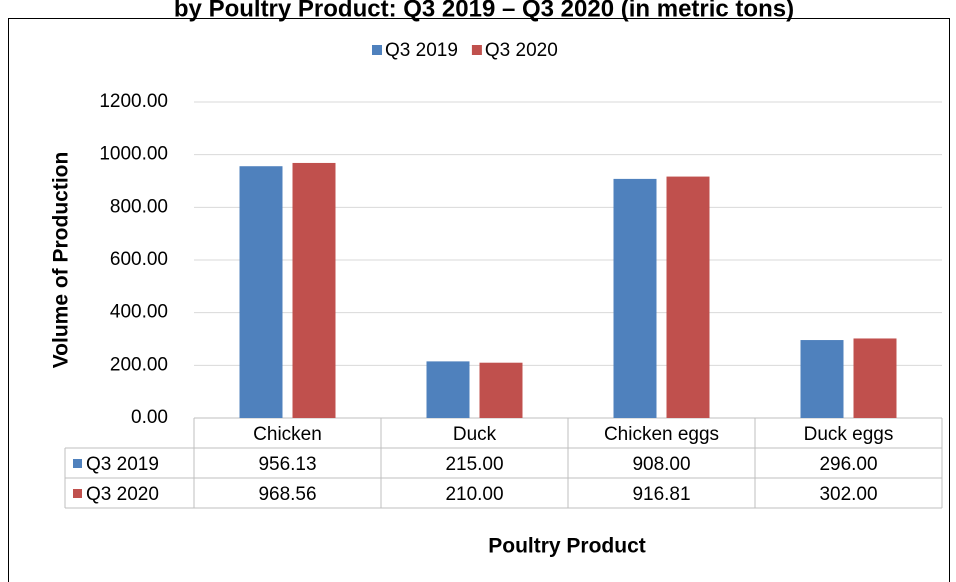 The height and width of the screenshot is (582, 956). Describe the element at coordinates (848, 464) in the screenshot. I see `table-value: 296.00` at that location.